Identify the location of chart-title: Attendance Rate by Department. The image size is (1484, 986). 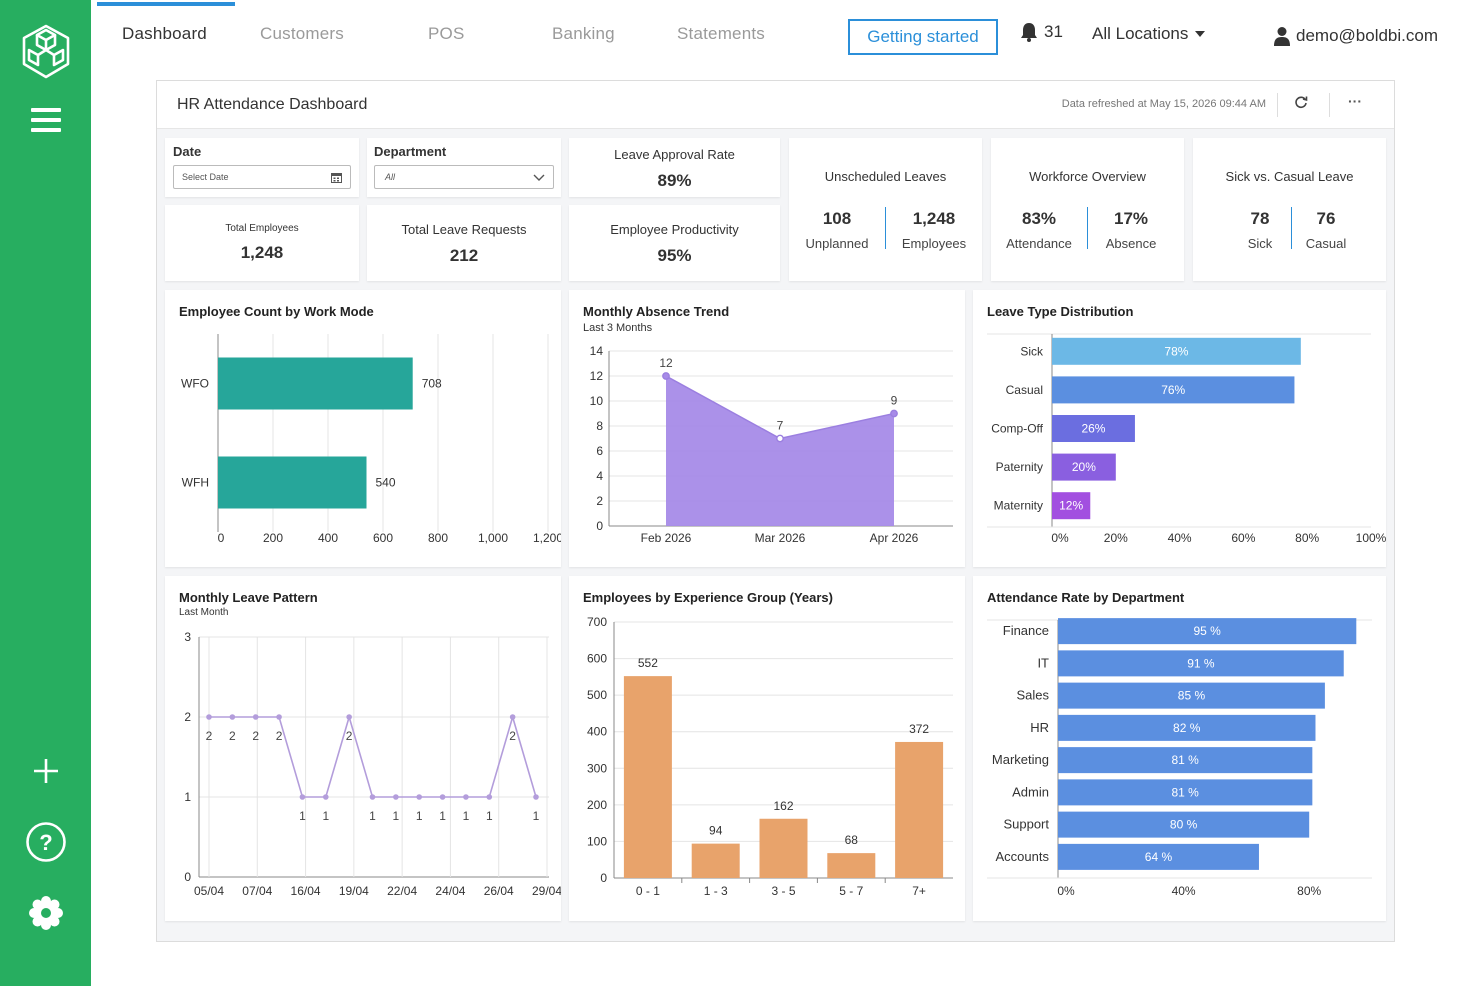
(1086, 597).